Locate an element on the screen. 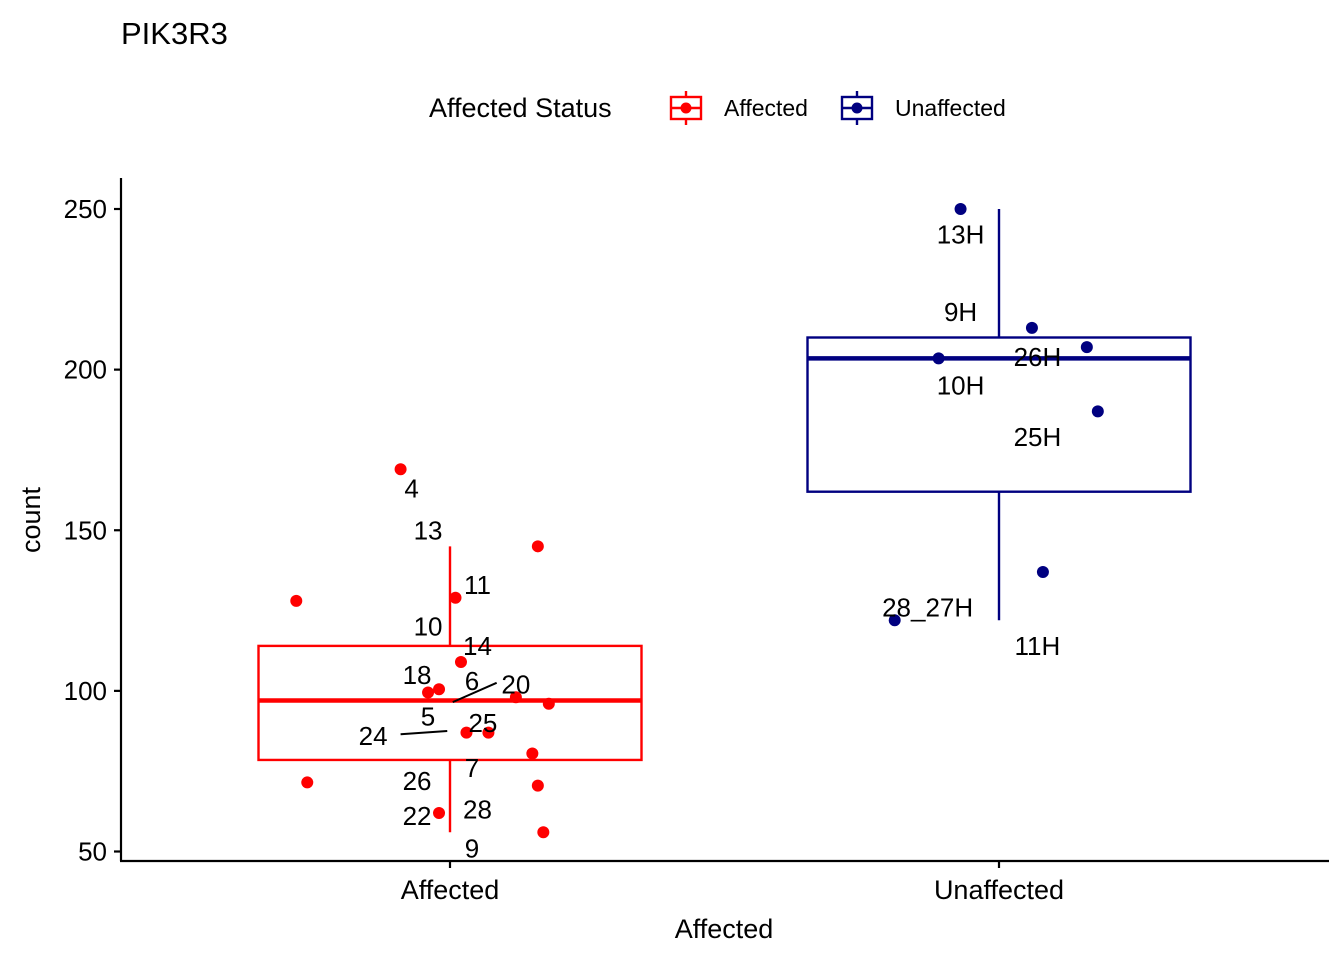  legend-key-affected is located at coordinates (686, 108).